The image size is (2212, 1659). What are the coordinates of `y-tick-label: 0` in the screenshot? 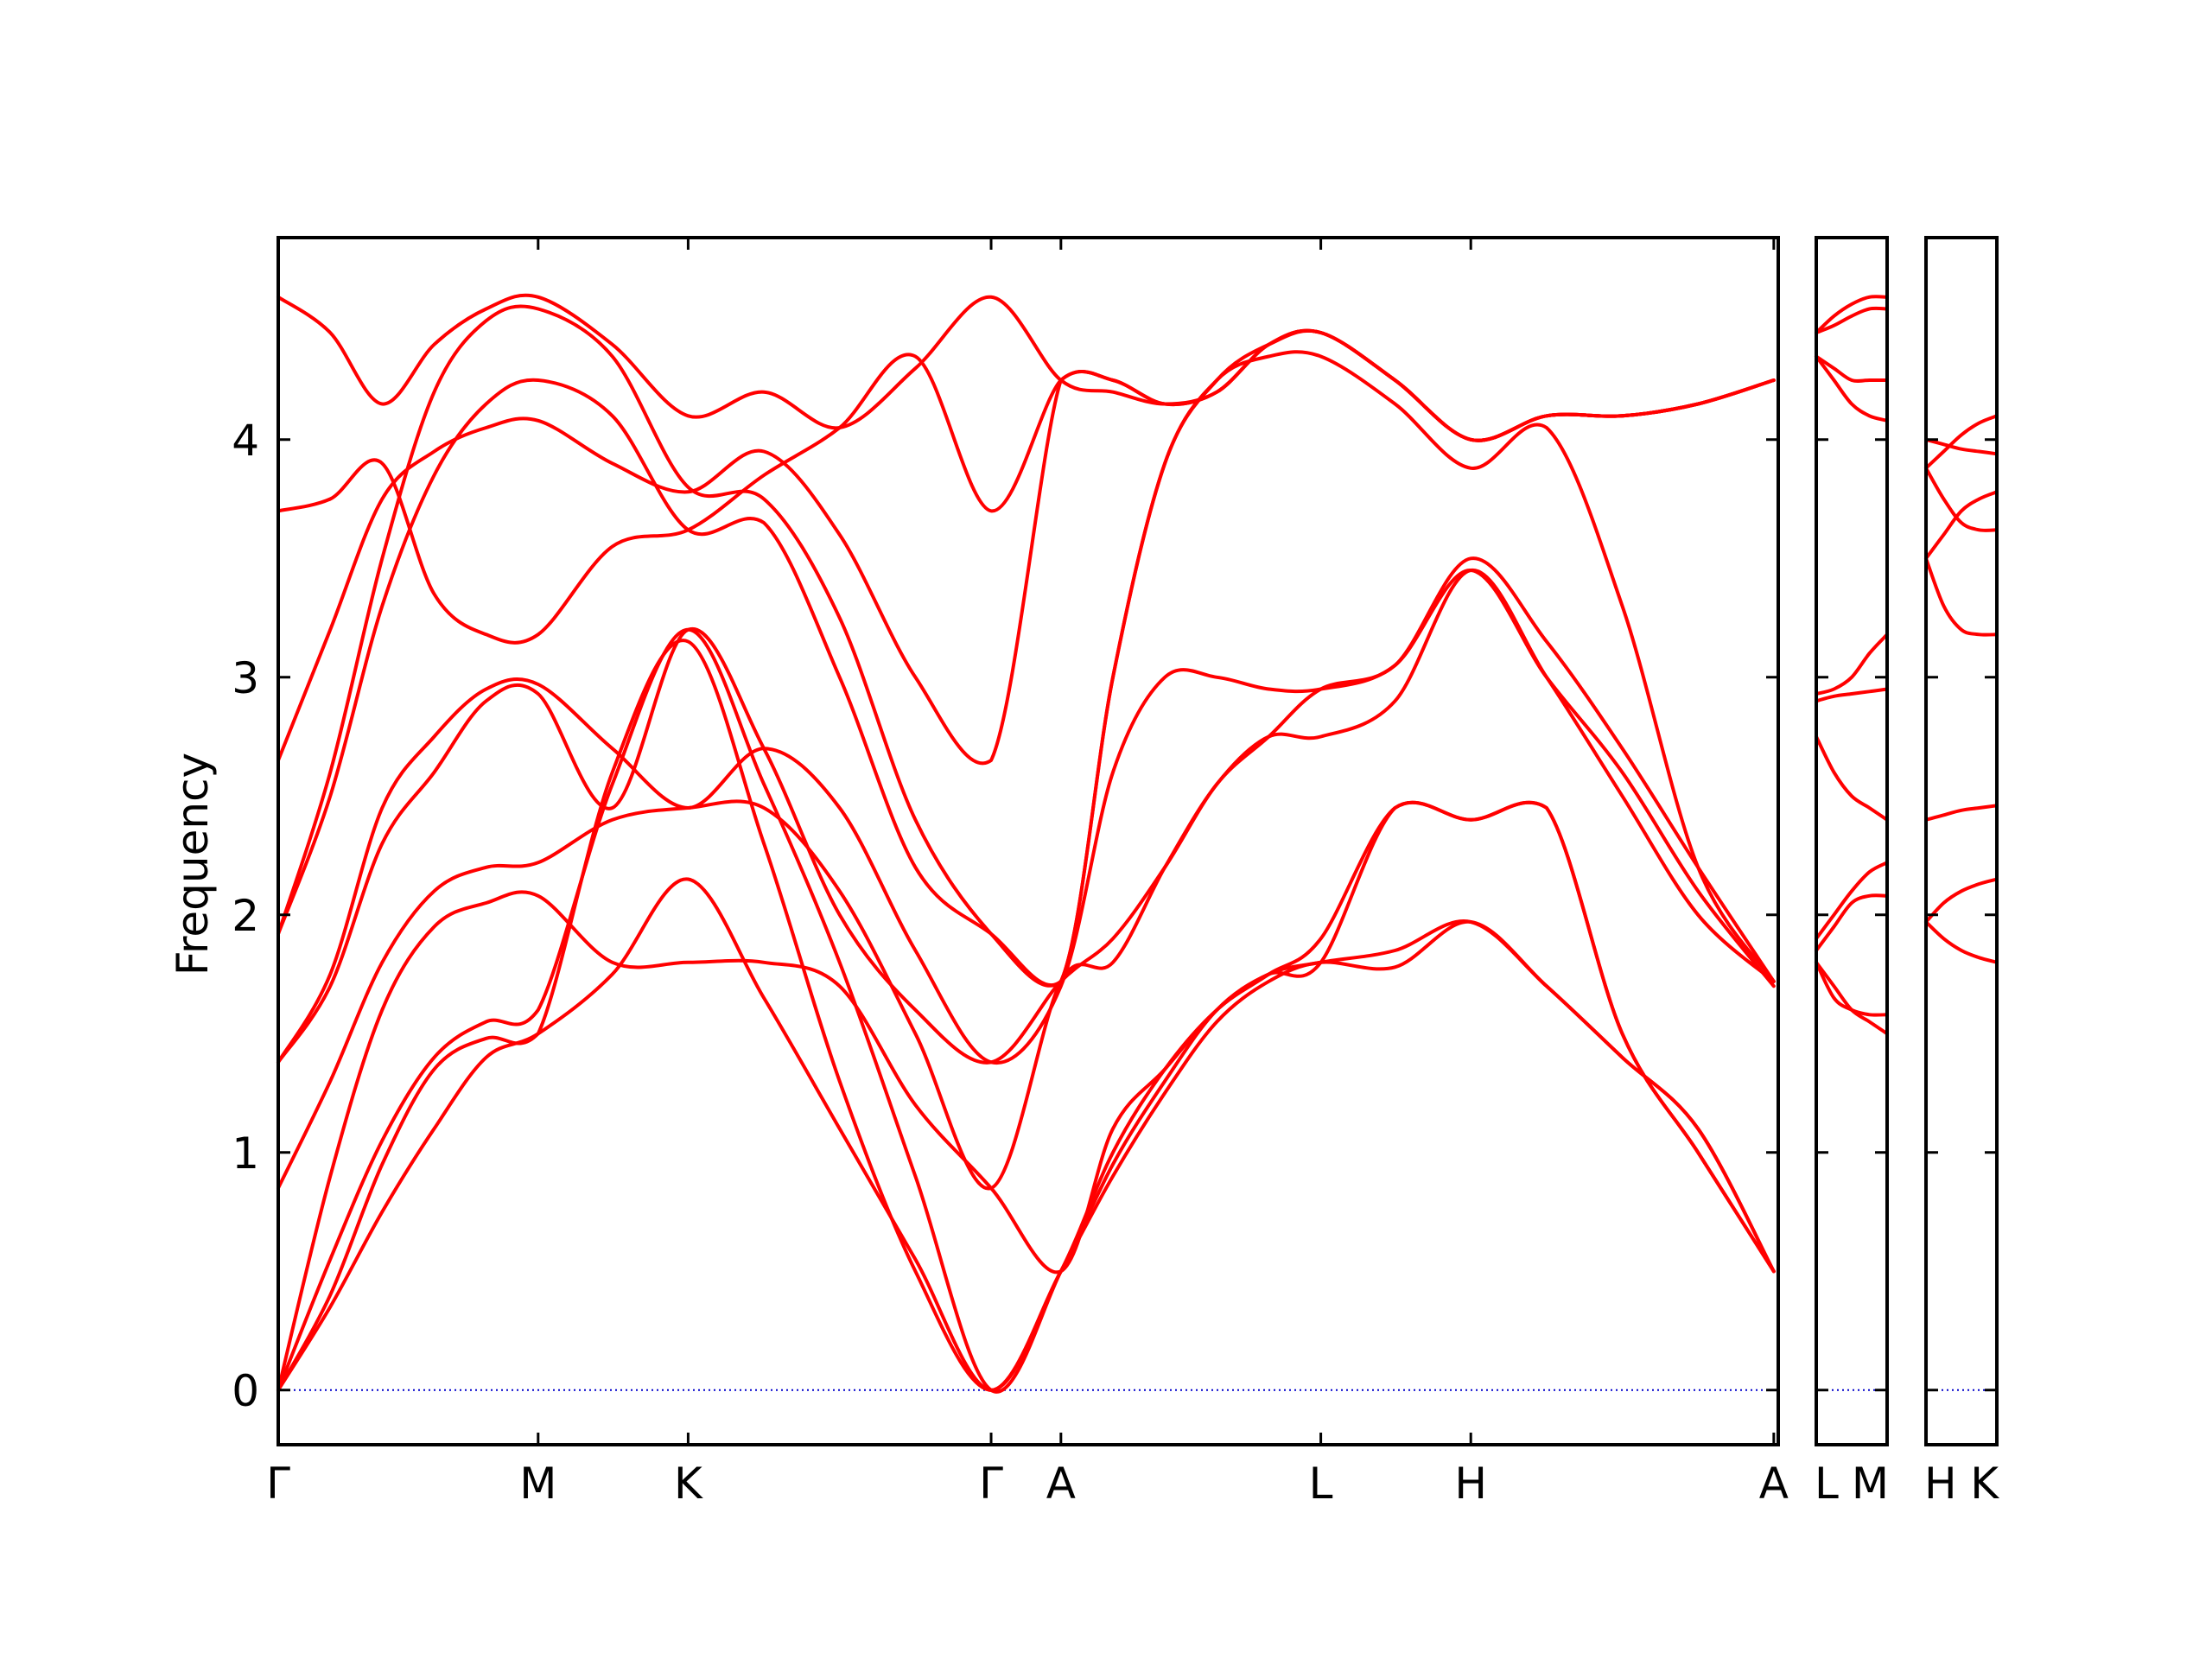 It's located at (245, 1391).